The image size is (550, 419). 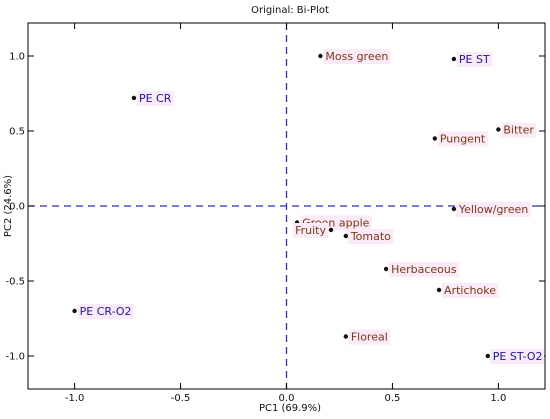 What do you see at coordinates (498, 398) in the screenshot?
I see `x-tick-label: 1.0` at bounding box center [498, 398].